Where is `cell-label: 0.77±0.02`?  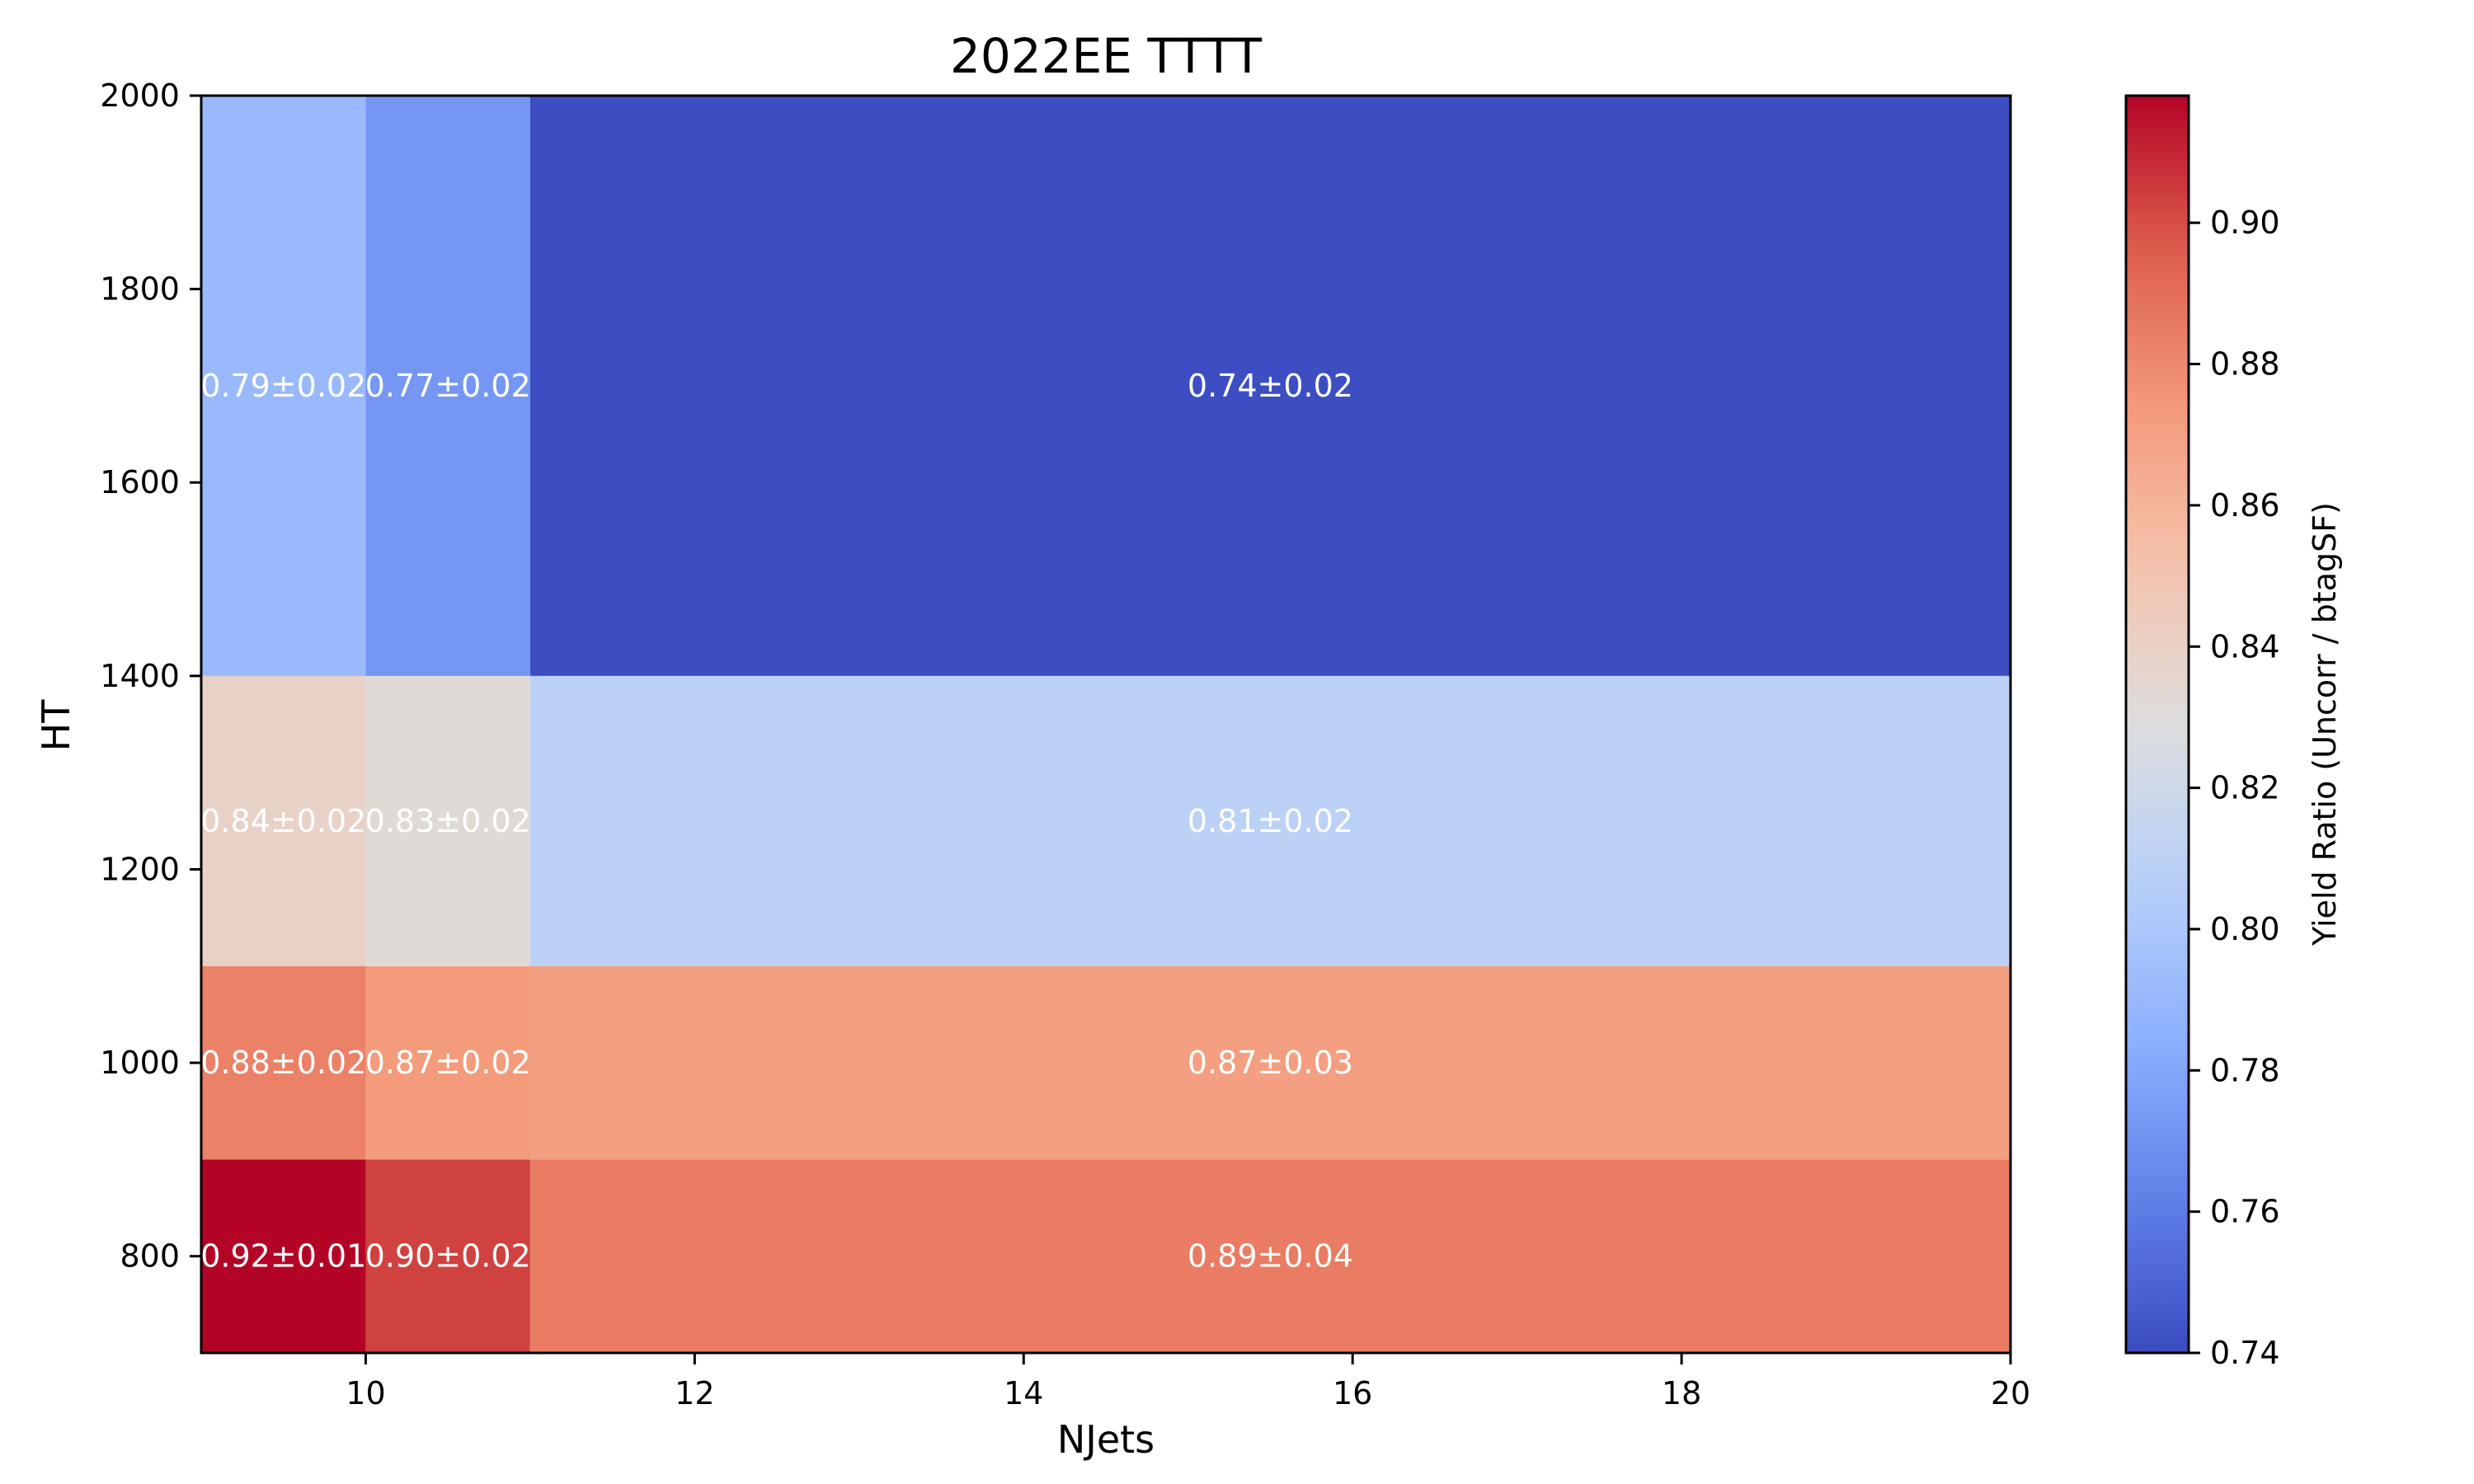 cell-label: 0.77±0.02 is located at coordinates (448, 386).